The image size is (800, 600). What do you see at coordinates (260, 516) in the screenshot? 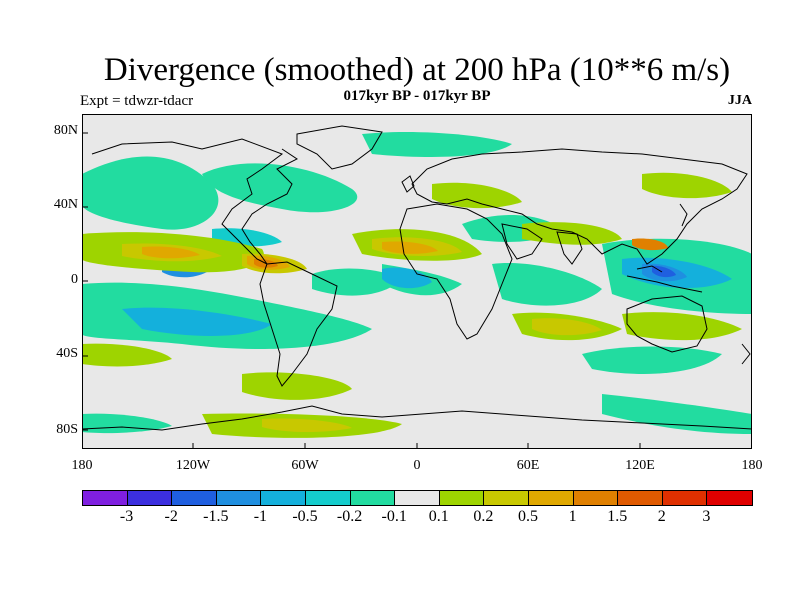
I see `colorbar-label: -1` at bounding box center [260, 516].